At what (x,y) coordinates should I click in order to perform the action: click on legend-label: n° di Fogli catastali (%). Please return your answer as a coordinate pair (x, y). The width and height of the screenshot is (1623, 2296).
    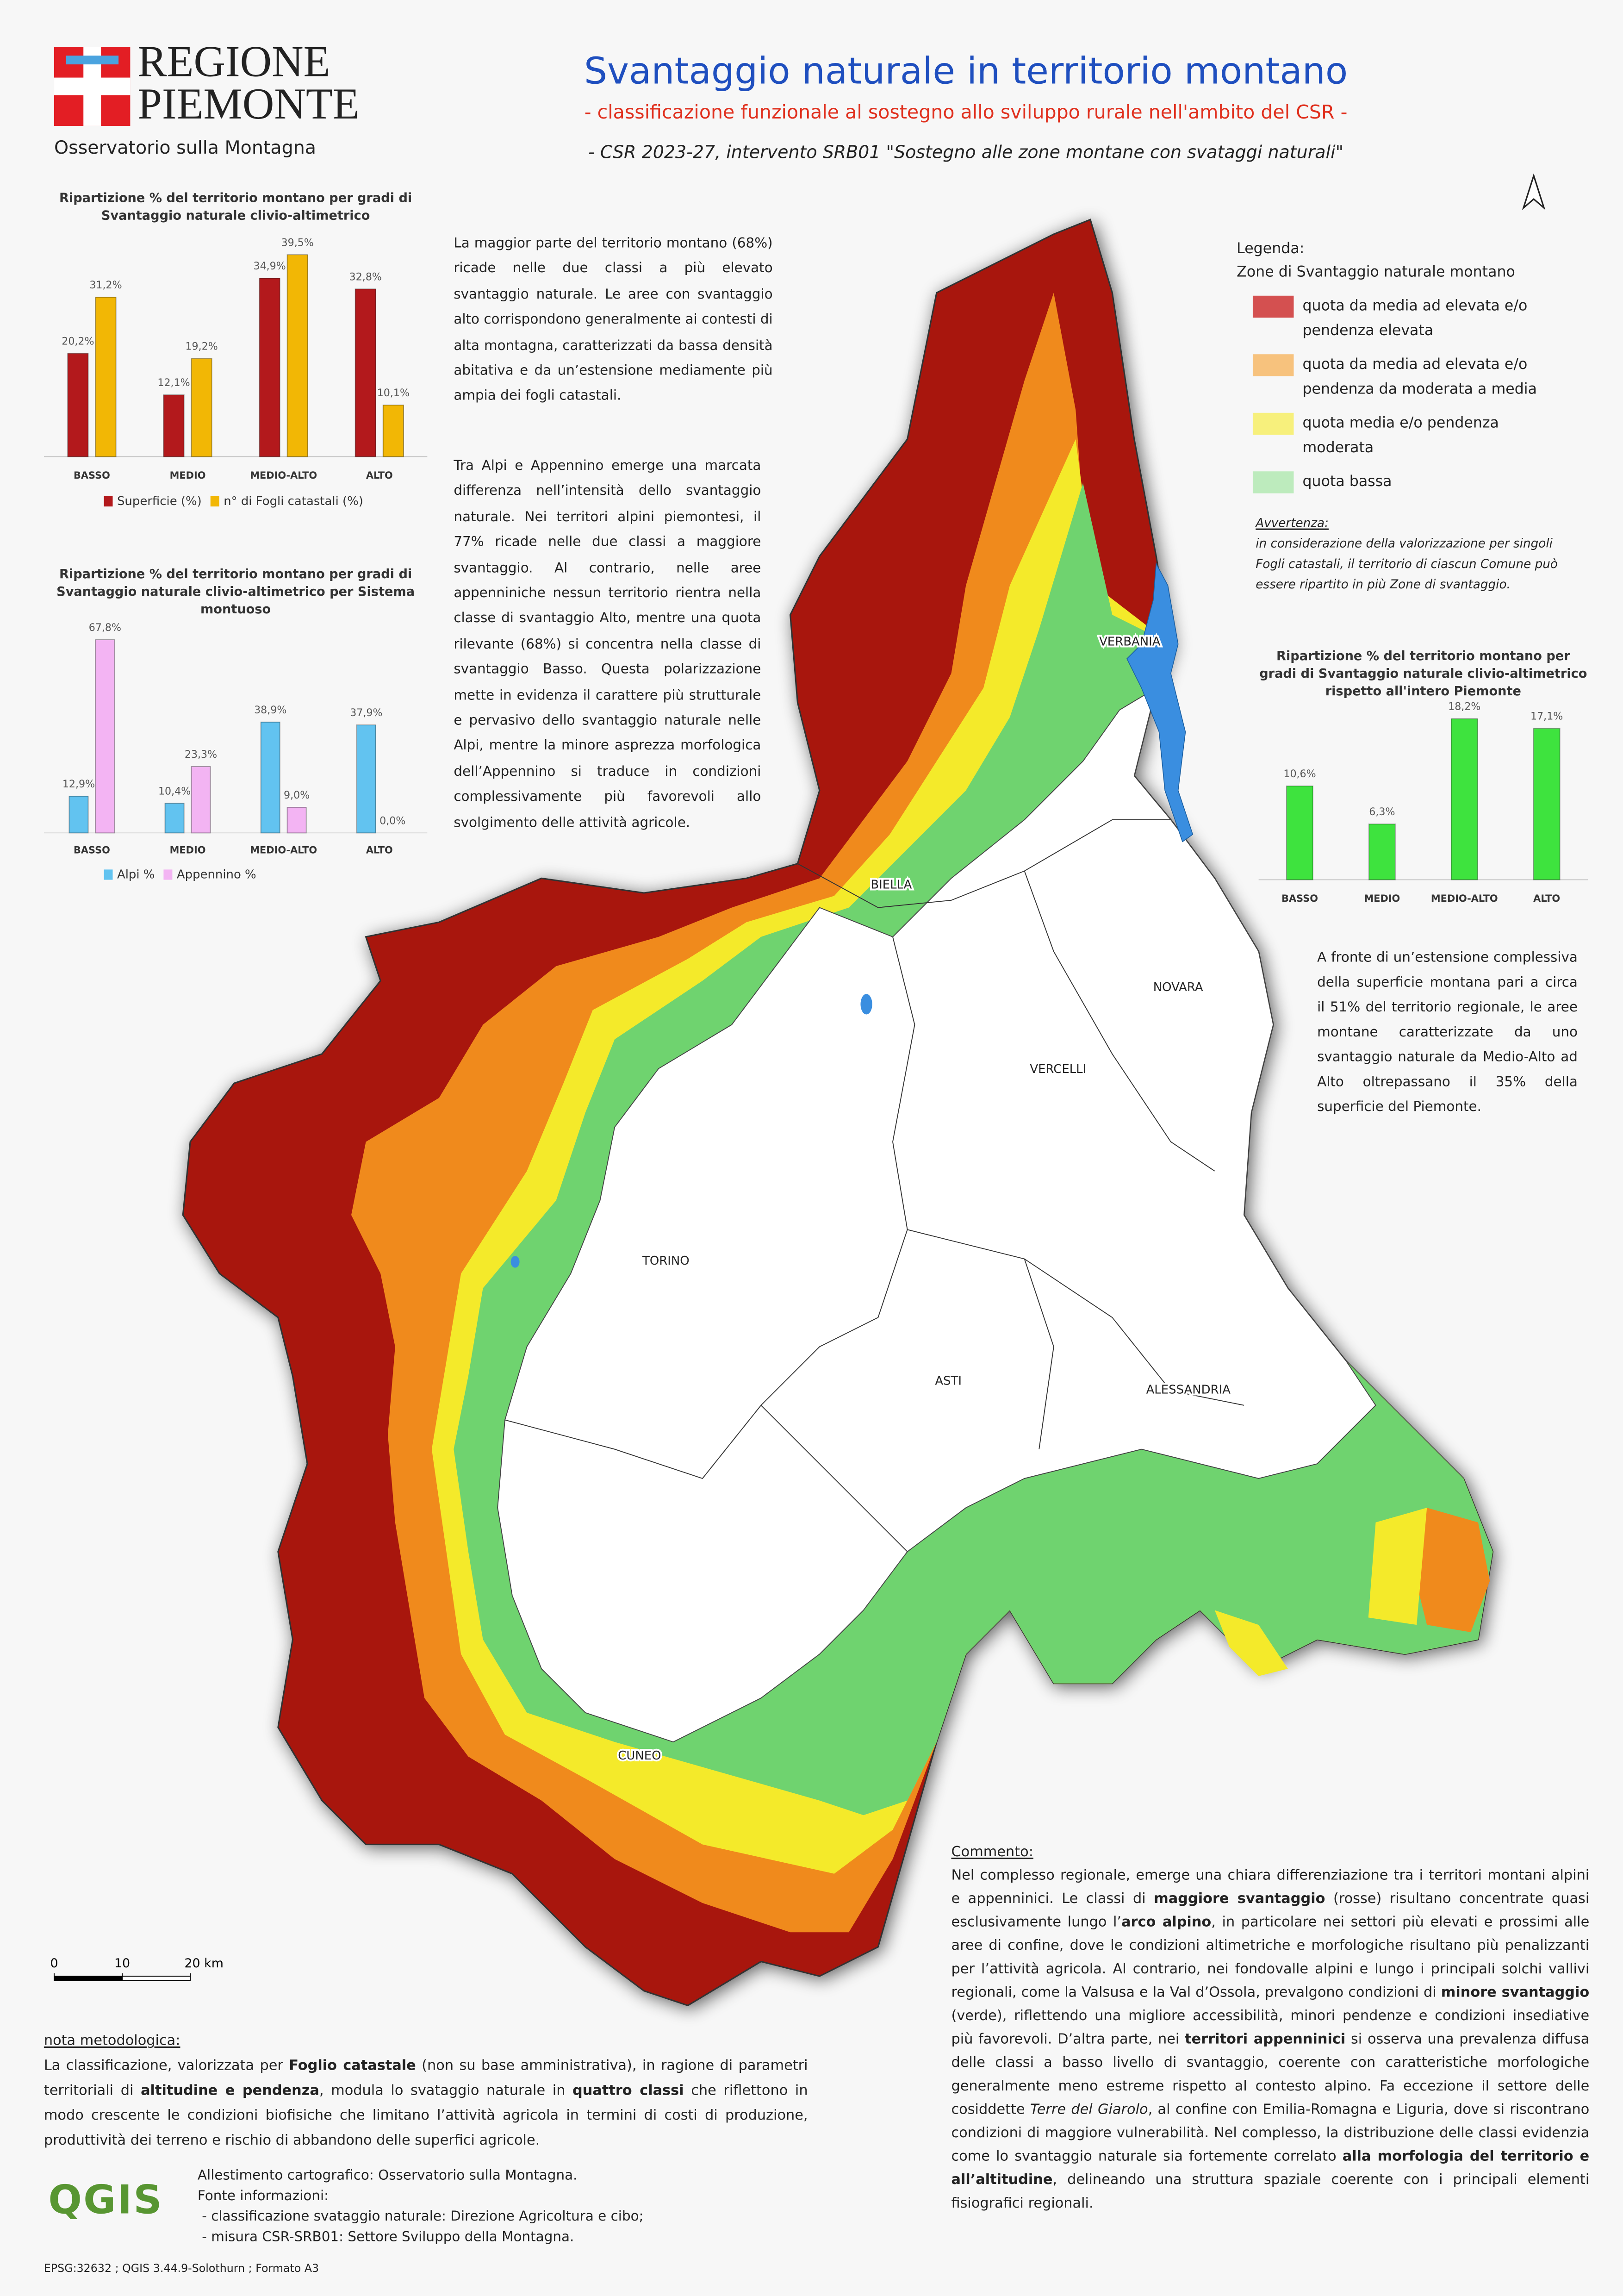
    Looking at the image, I should click on (293, 501).